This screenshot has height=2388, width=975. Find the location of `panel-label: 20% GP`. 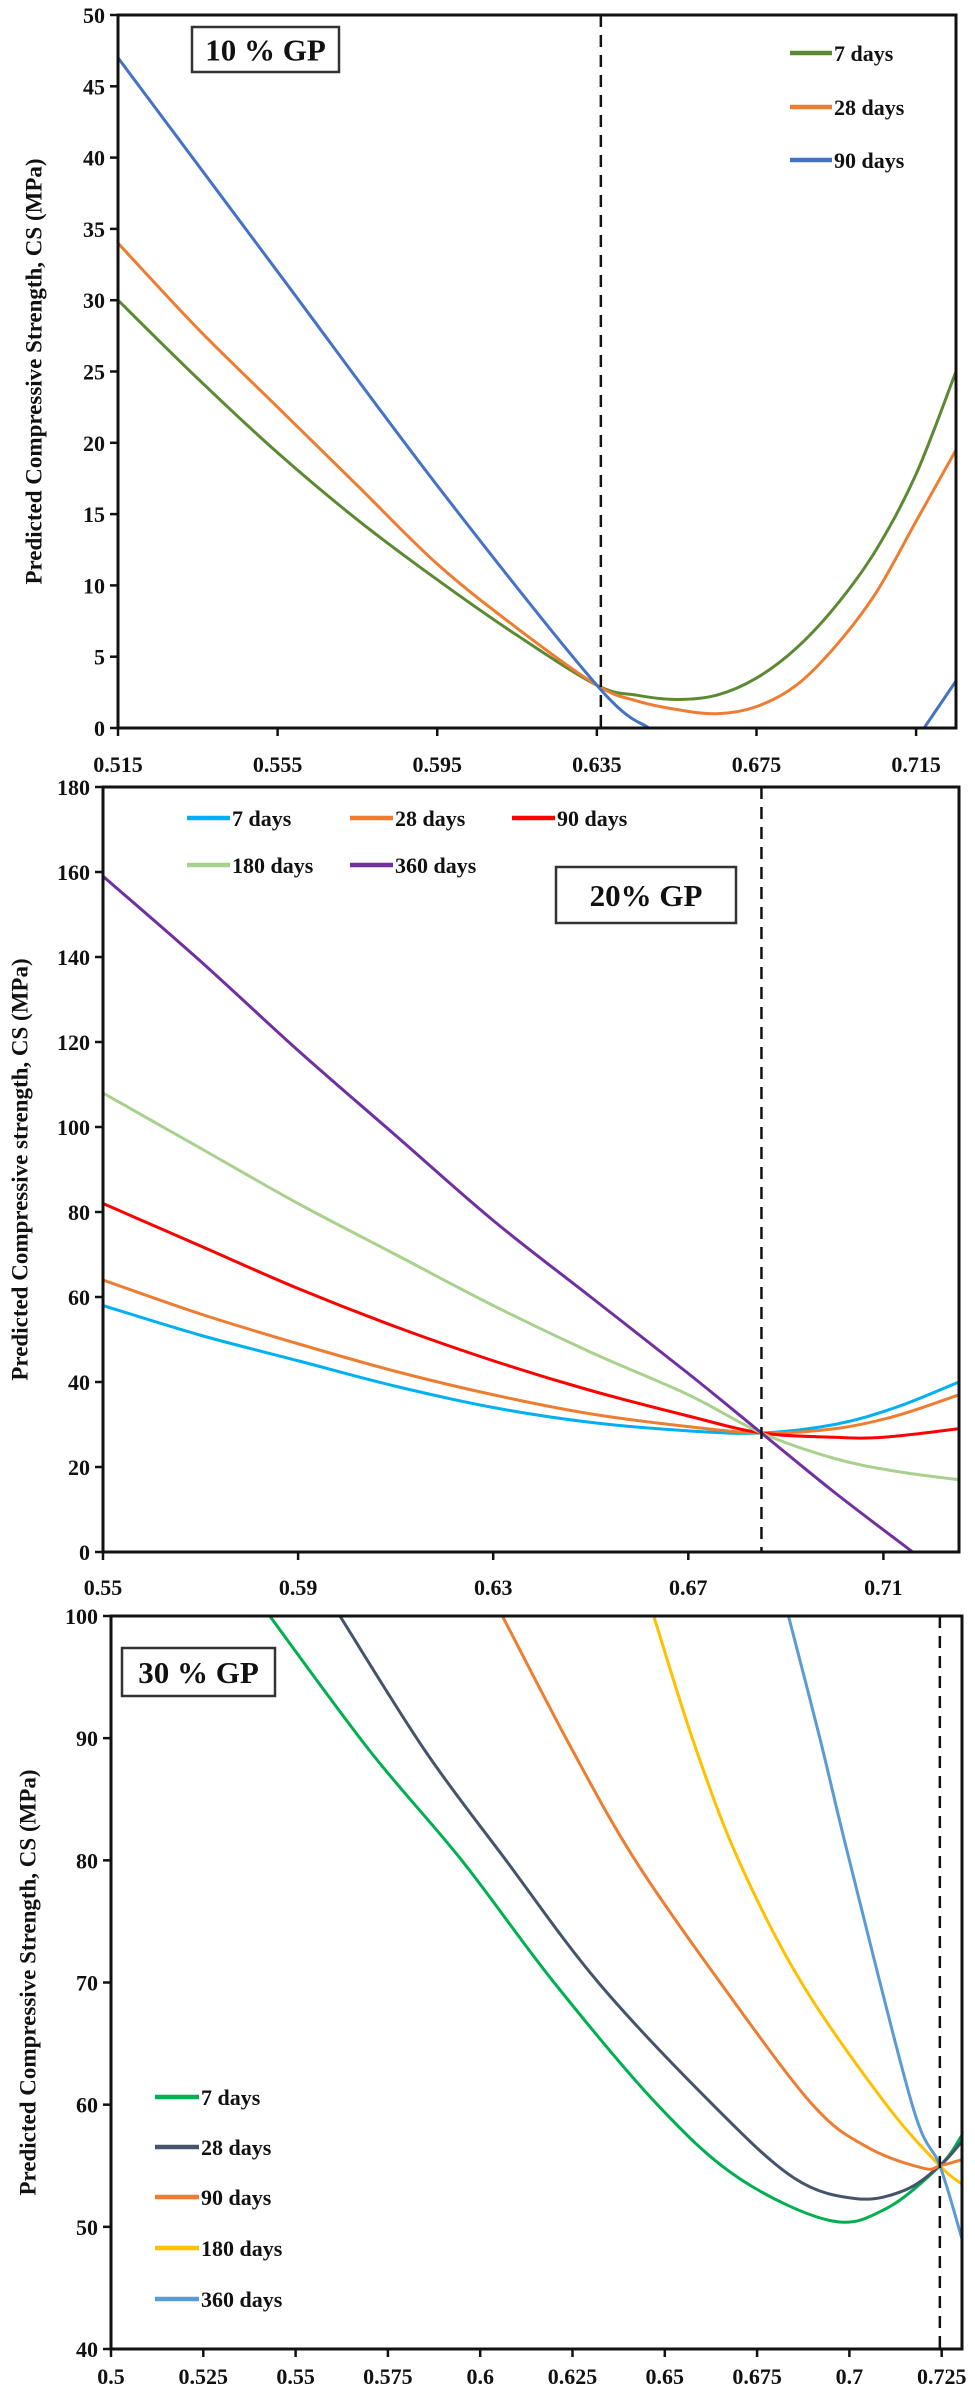

panel-label: 20% GP is located at coordinates (646, 895).